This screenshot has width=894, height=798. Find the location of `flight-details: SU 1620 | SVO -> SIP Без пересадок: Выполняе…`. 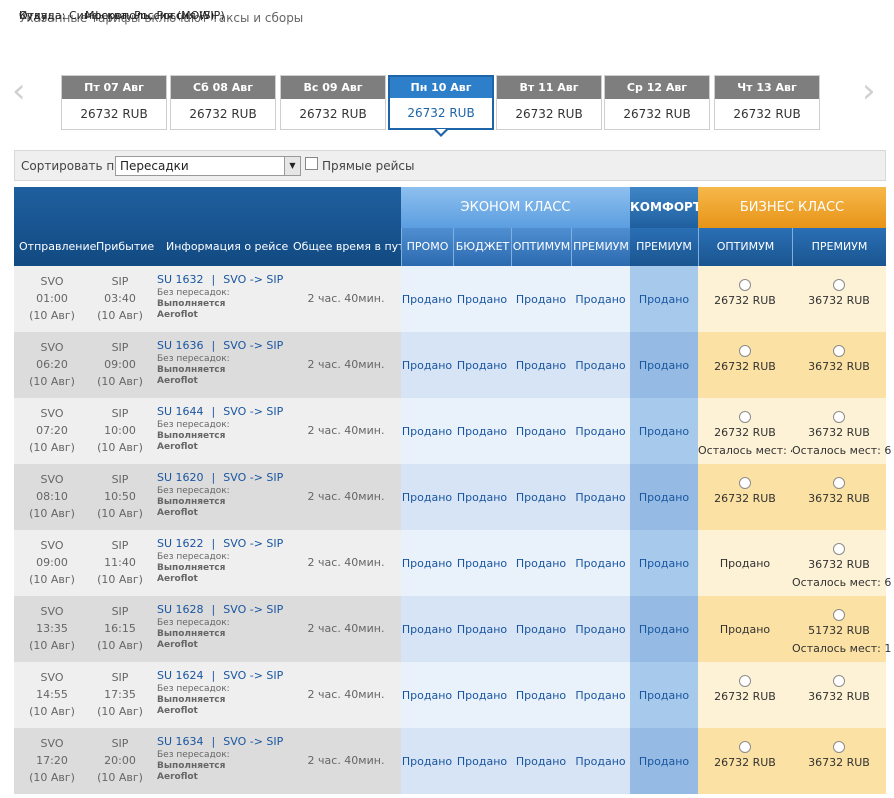

flight-details: SU 1620 | SVO -> SIP Без пересадок: Выполняе… is located at coordinates (227, 494).